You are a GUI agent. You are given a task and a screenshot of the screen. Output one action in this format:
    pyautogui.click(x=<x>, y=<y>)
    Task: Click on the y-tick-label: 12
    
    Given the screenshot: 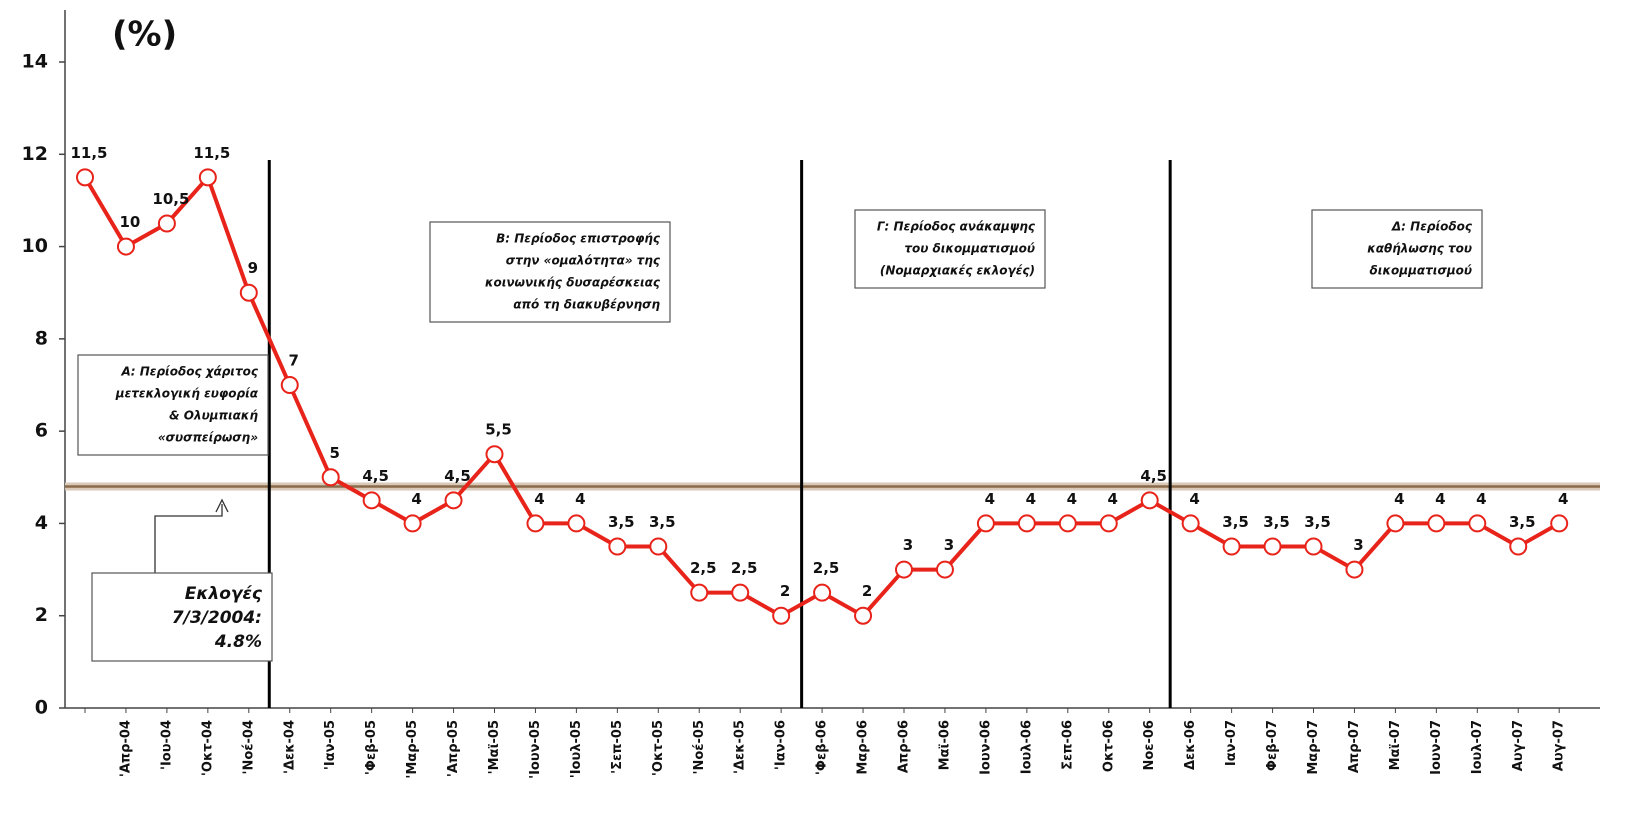 What is the action you would take?
    pyautogui.click(x=35, y=154)
    